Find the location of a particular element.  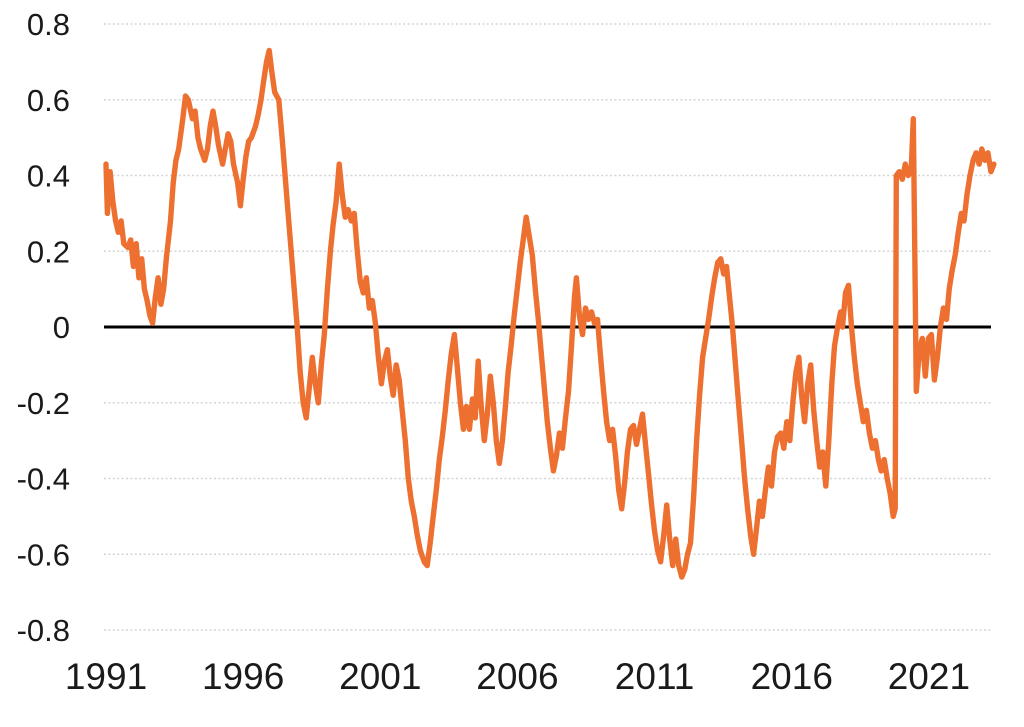

y-tick-label: 0.8 is located at coordinates (48, 24).